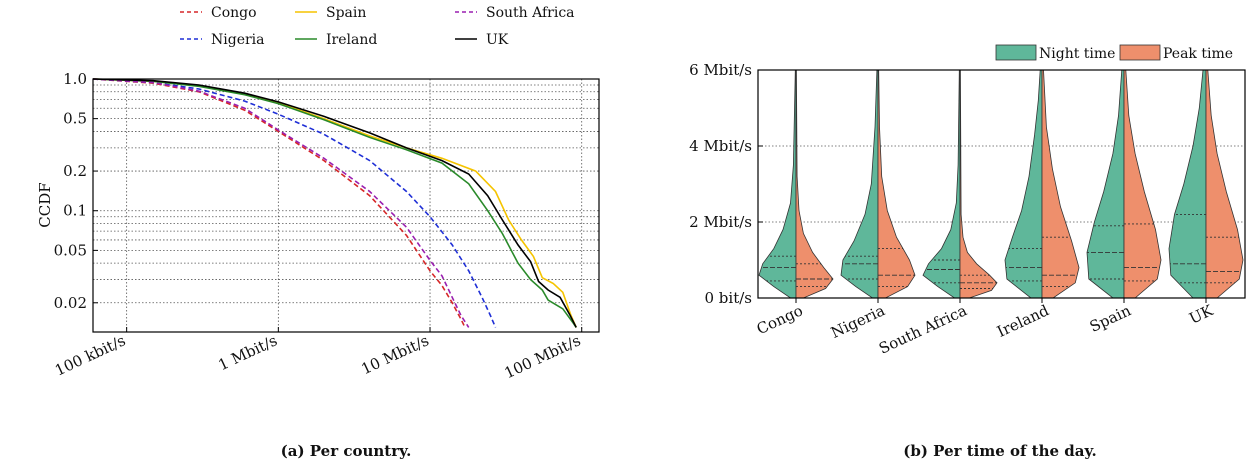 The width and height of the screenshot is (1248, 469). What do you see at coordinates (1077, 54) in the screenshot?
I see `legend-label-night-time: Night time` at bounding box center [1077, 54].